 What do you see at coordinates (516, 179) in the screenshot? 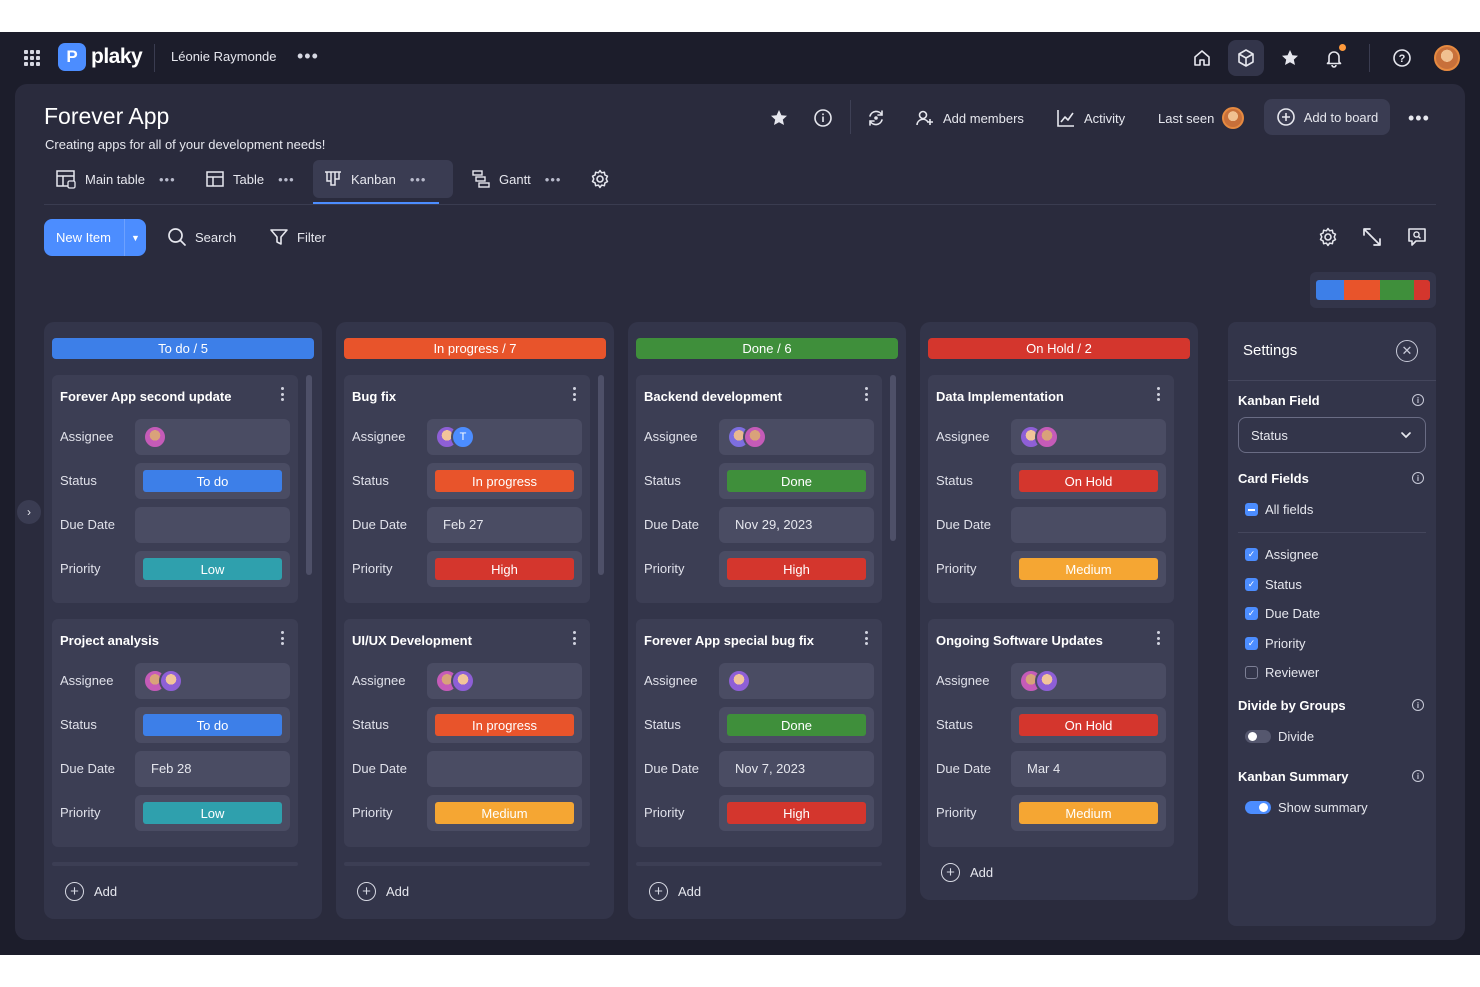
I see `tab-gantt: Gantt •••` at bounding box center [516, 179].